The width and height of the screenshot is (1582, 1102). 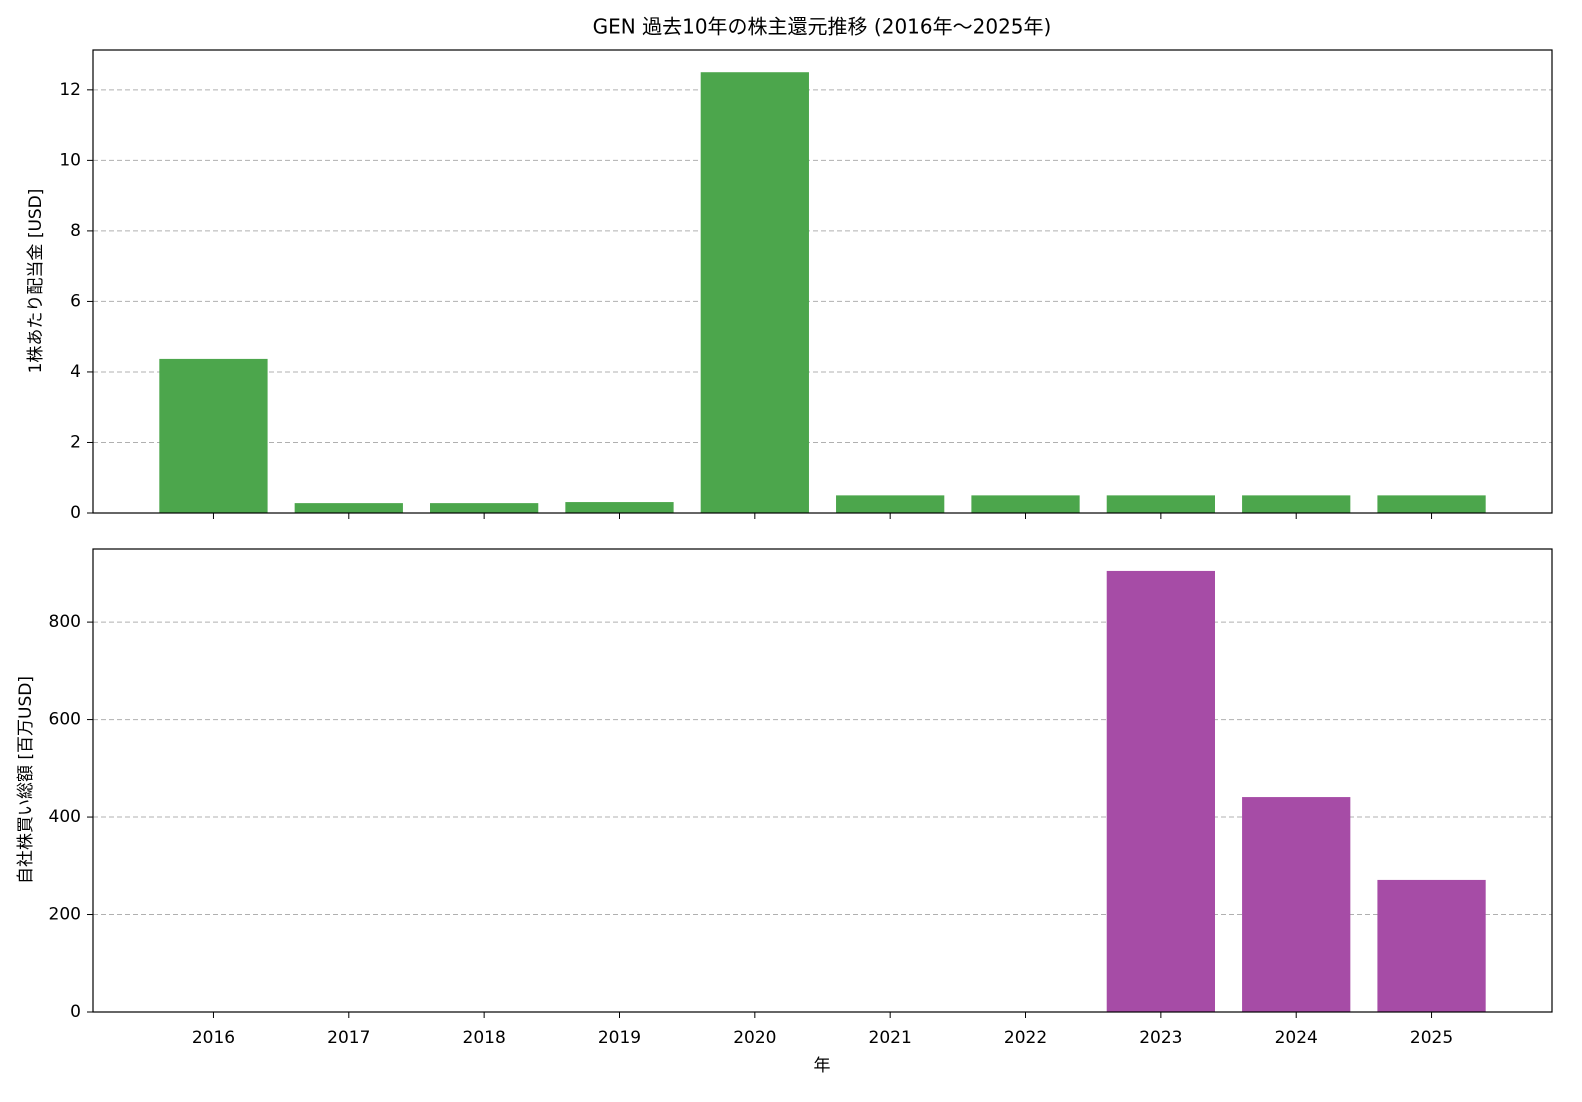 What do you see at coordinates (75, 442) in the screenshot?
I see `y-tick-label: 2` at bounding box center [75, 442].